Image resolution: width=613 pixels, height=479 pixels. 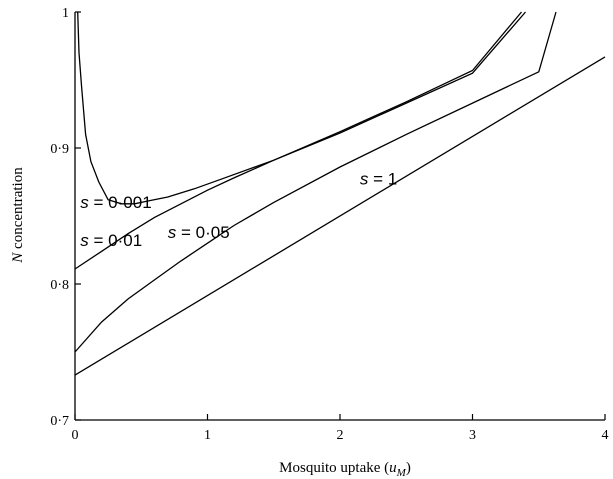 What do you see at coordinates (75, 435) in the screenshot?
I see `x-tick-label: 0` at bounding box center [75, 435].